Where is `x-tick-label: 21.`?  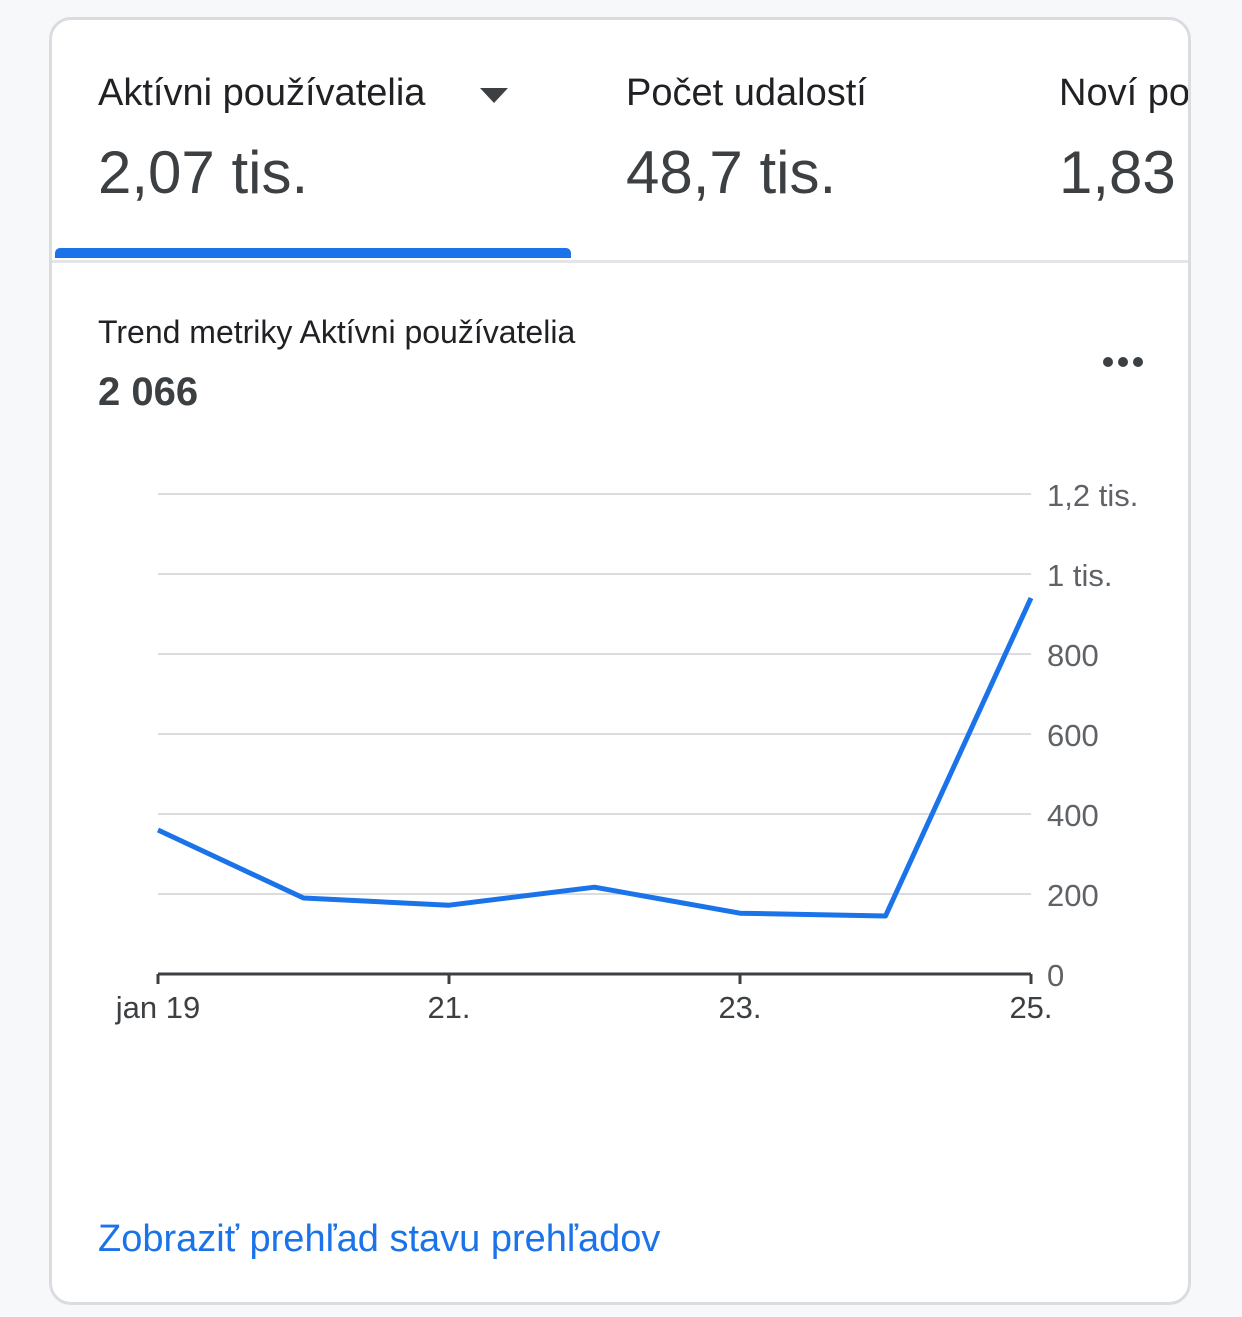
x-tick-label: 21. is located at coordinates (448, 1007).